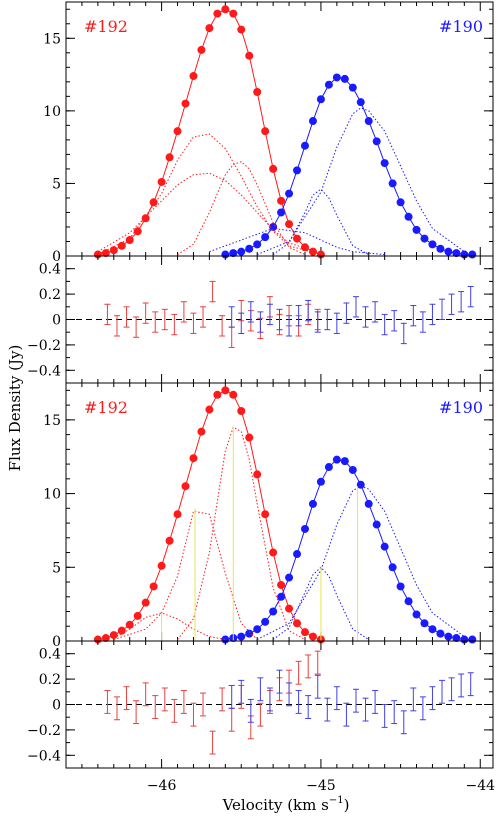  I want to click on panel-bottom-residual: −0.4 −0.2 0 0.2 0.4, so click(260, 704).